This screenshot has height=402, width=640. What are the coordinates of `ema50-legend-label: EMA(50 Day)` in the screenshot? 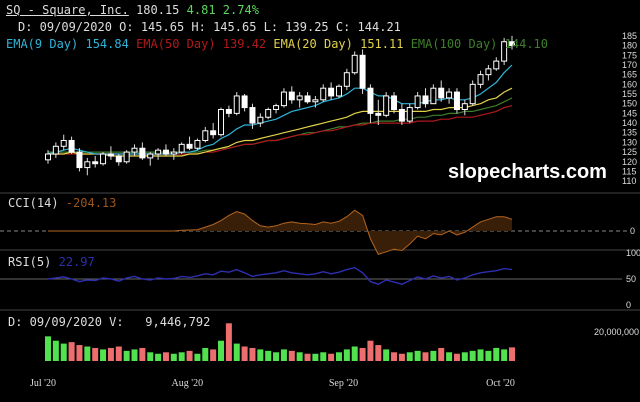 It's located at (176, 44).